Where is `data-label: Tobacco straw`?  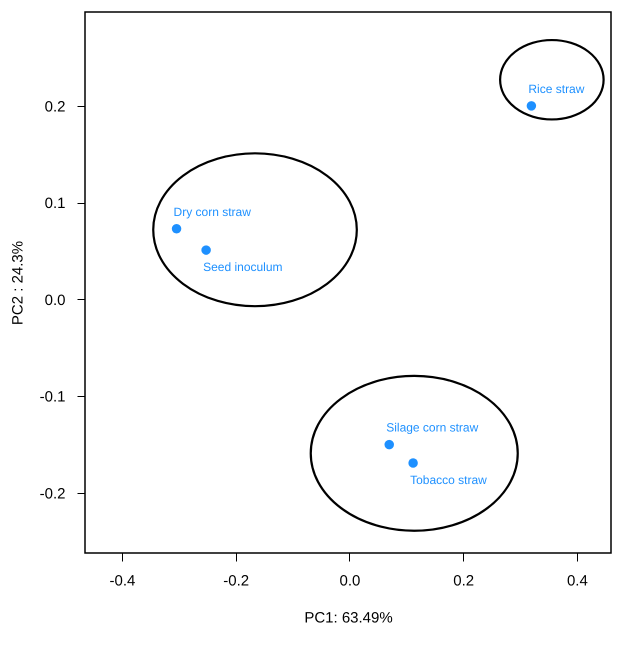
data-label: Tobacco straw is located at coordinates (449, 479).